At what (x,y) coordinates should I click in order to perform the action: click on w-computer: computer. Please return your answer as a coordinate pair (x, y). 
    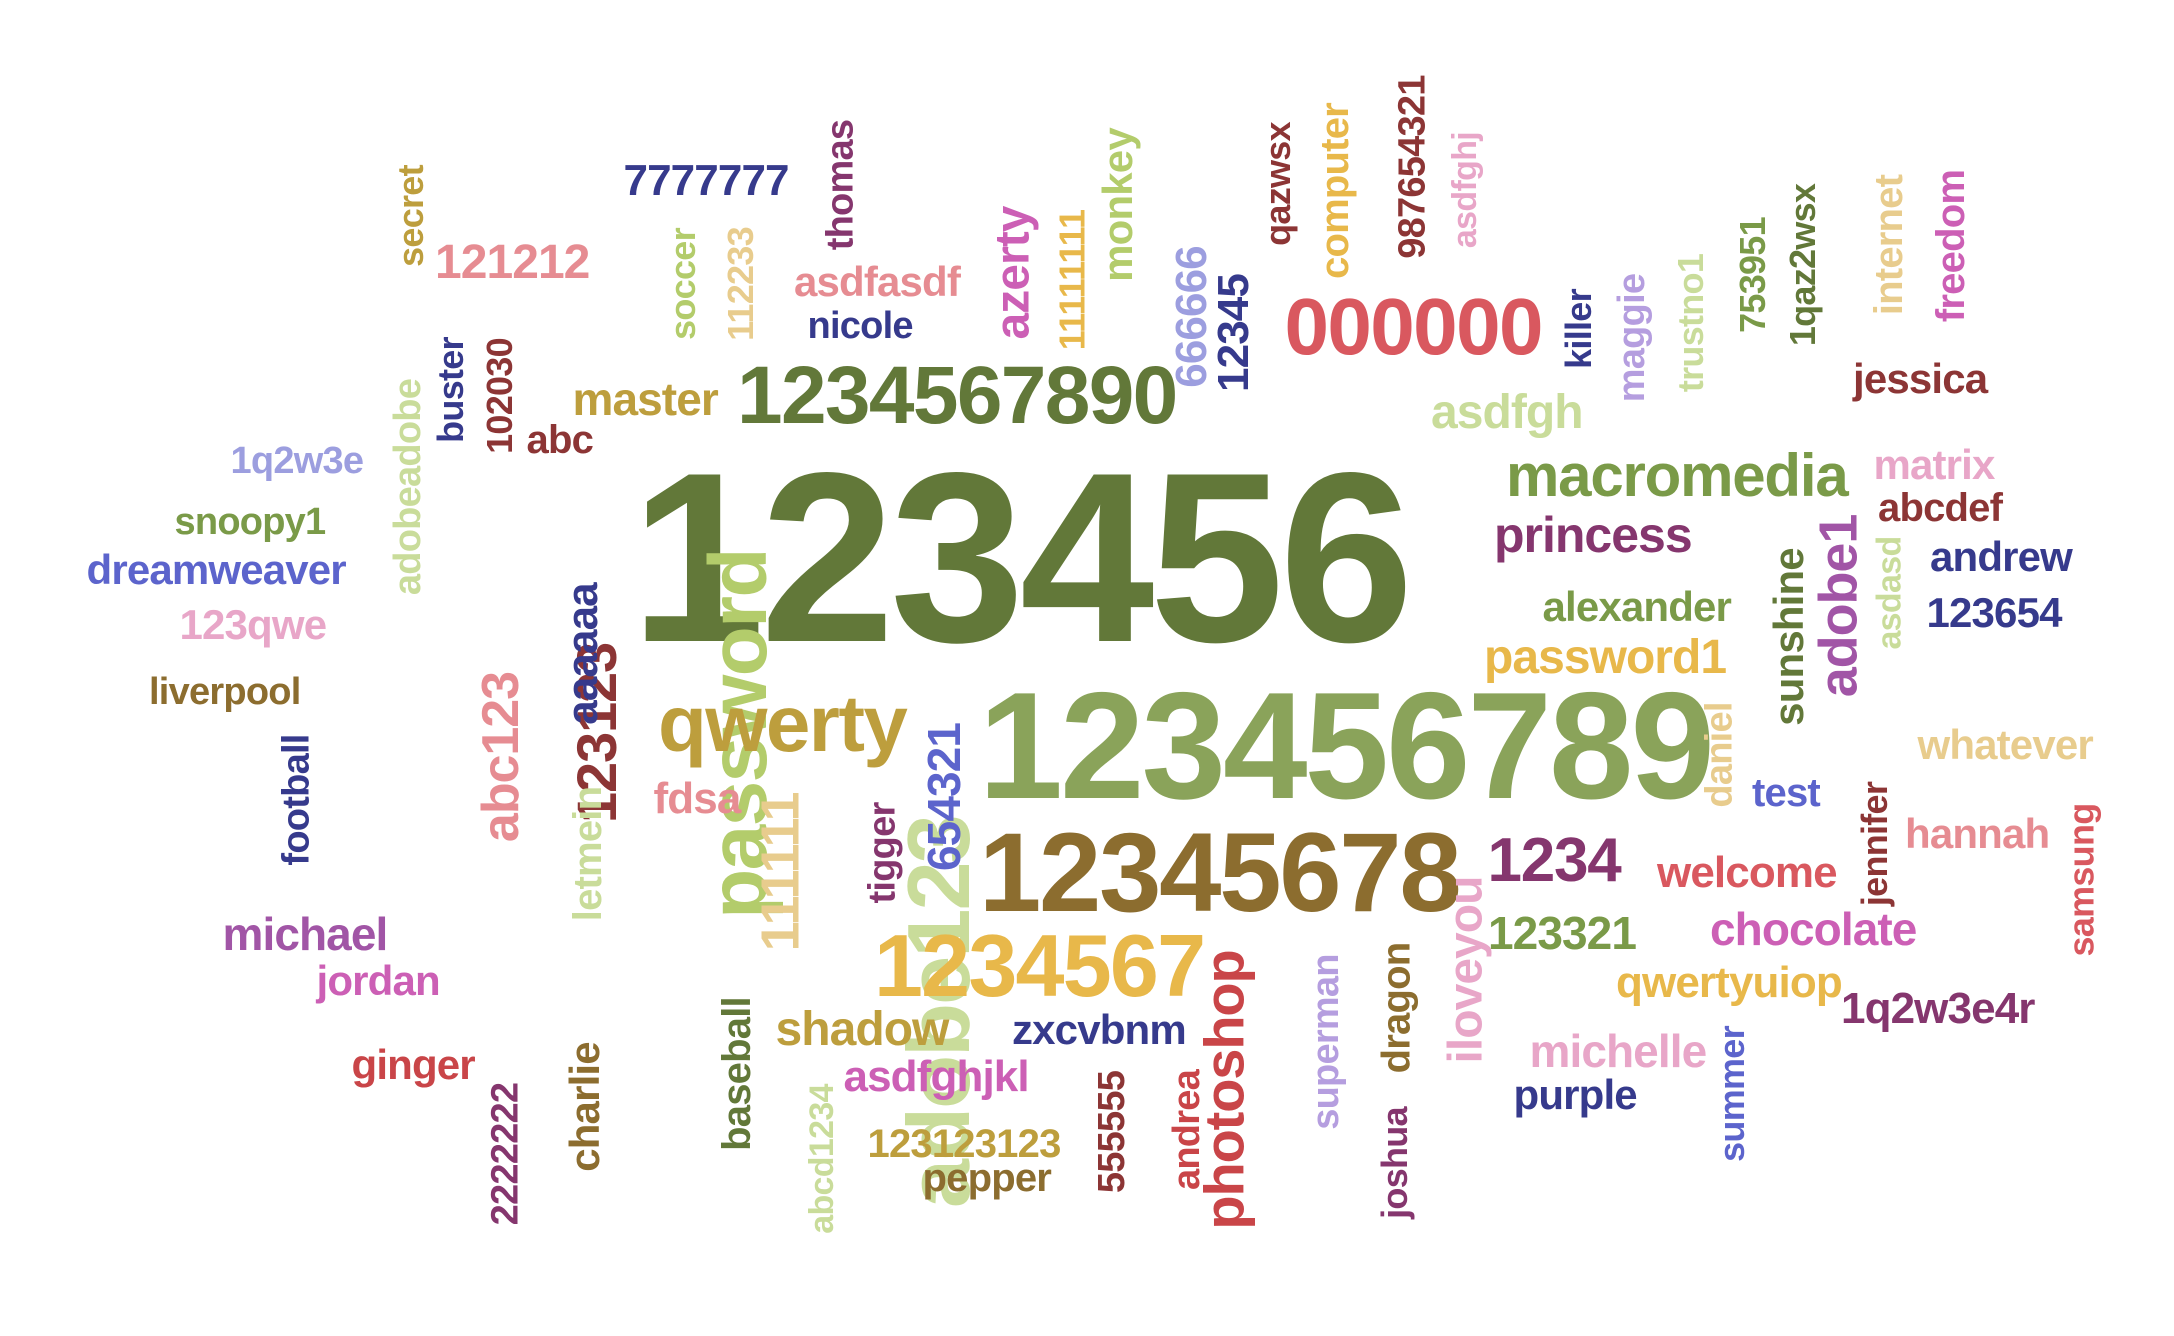
    Looking at the image, I should click on (1334, 191).